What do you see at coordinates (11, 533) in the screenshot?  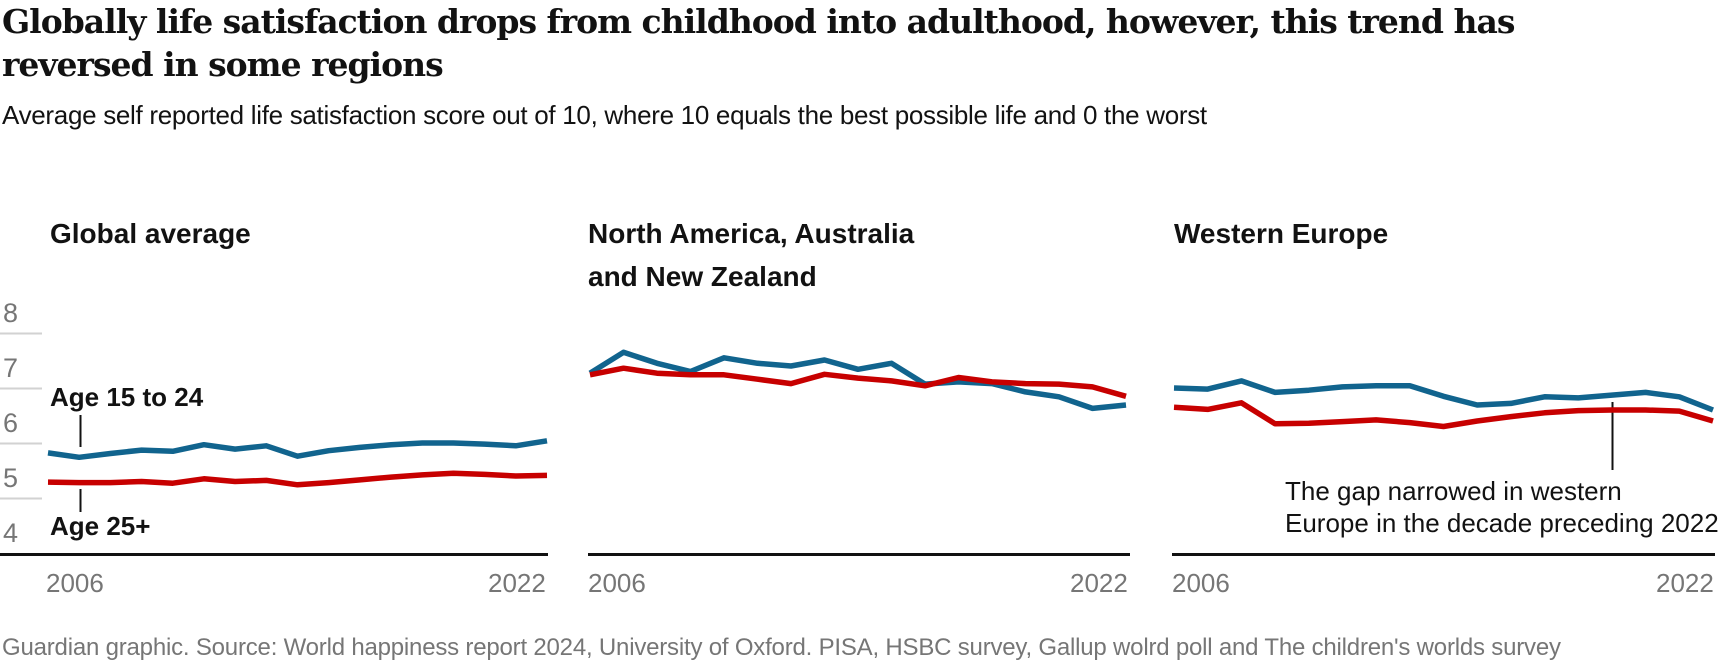 I see `y-axis-label-4: 4` at bounding box center [11, 533].